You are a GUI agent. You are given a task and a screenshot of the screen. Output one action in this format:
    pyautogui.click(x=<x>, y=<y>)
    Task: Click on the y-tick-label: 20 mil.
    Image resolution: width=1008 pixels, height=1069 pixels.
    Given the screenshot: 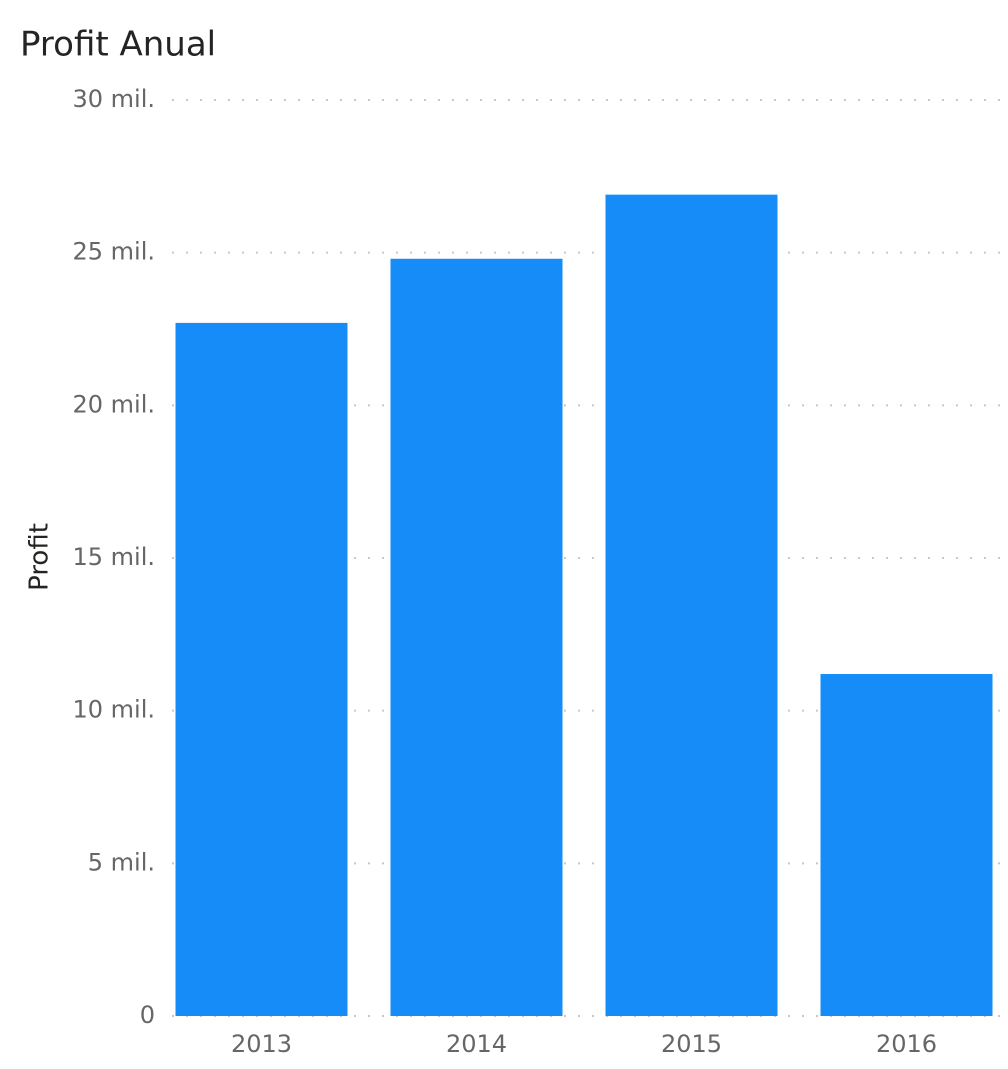 What is the action you would take?
    pyautogui.click(x=113, y=404)
    